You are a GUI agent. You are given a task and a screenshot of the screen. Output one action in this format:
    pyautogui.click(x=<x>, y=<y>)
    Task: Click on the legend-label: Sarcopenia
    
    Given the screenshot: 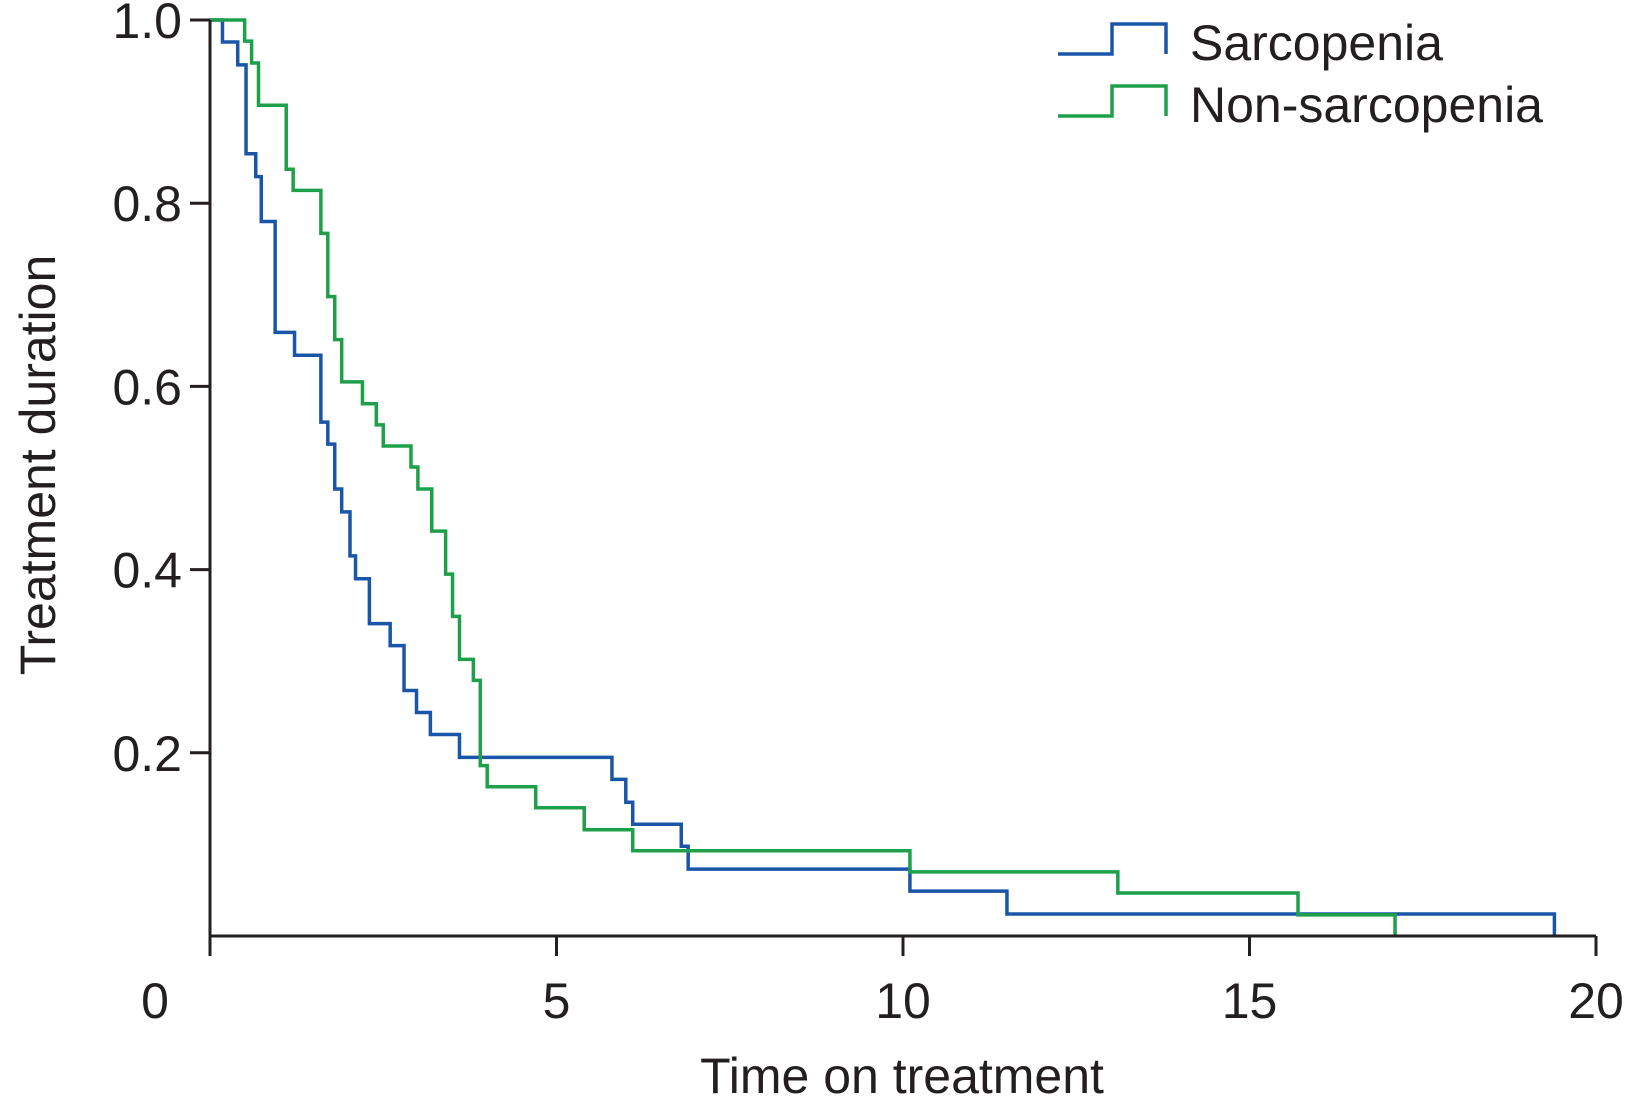 What is the action you would take?
    pyautogui.click(x=1316, y=43)
    